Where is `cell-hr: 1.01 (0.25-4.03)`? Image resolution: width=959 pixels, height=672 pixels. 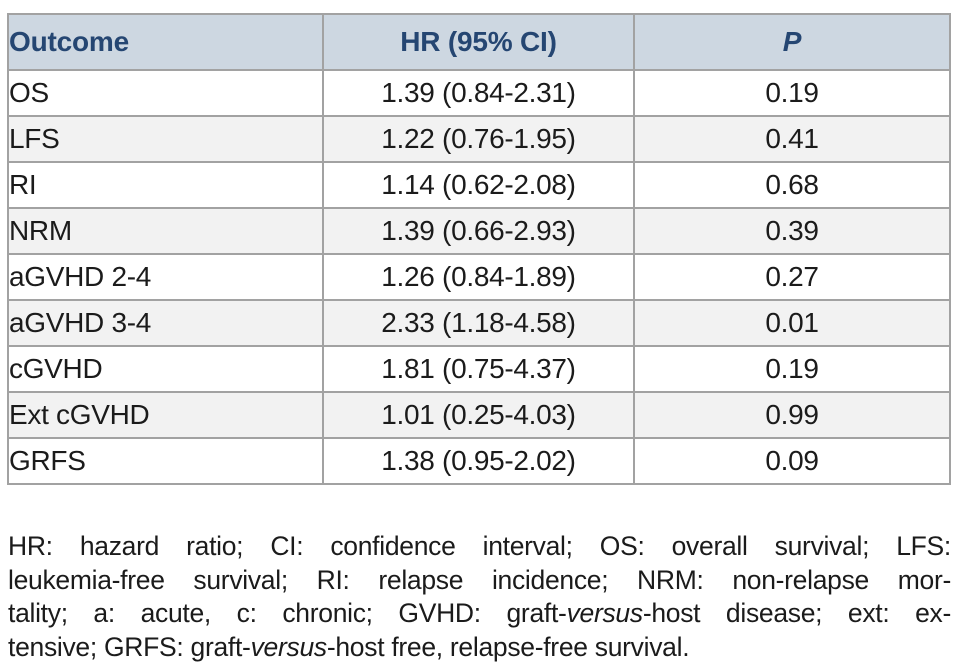 cell-hr: 1.01 (0.25-4.03) is located at coordinates (478, 415).